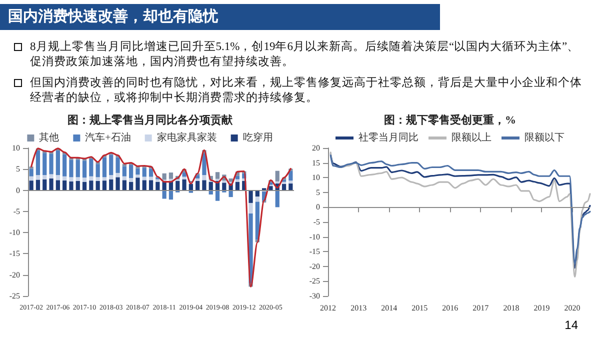 The width and height of the screenshot is (600, 338). Describe the element at coordinates (571, 325) in the screenshot. I see `text: 14` at that location.